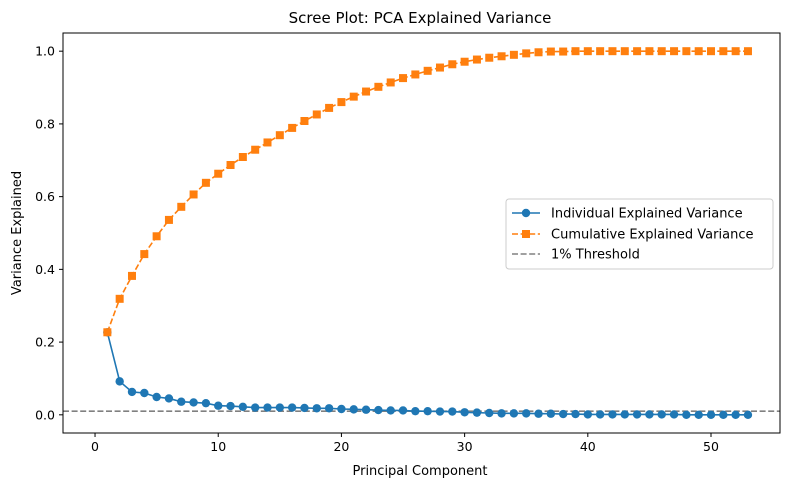  I want to click on x-axis-label: Principal Component, so click(419, 471).